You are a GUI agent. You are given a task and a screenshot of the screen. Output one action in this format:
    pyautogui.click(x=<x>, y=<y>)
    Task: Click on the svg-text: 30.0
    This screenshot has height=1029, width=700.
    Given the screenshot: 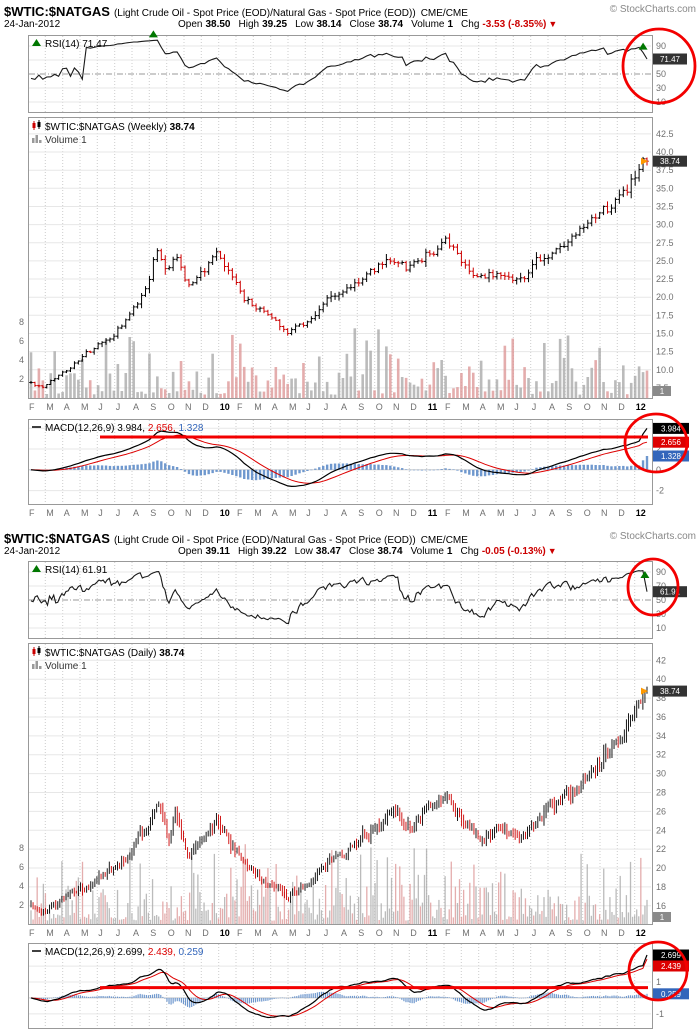 What is the action you would take?
    pyautogui.click(x=665, y=225)
    